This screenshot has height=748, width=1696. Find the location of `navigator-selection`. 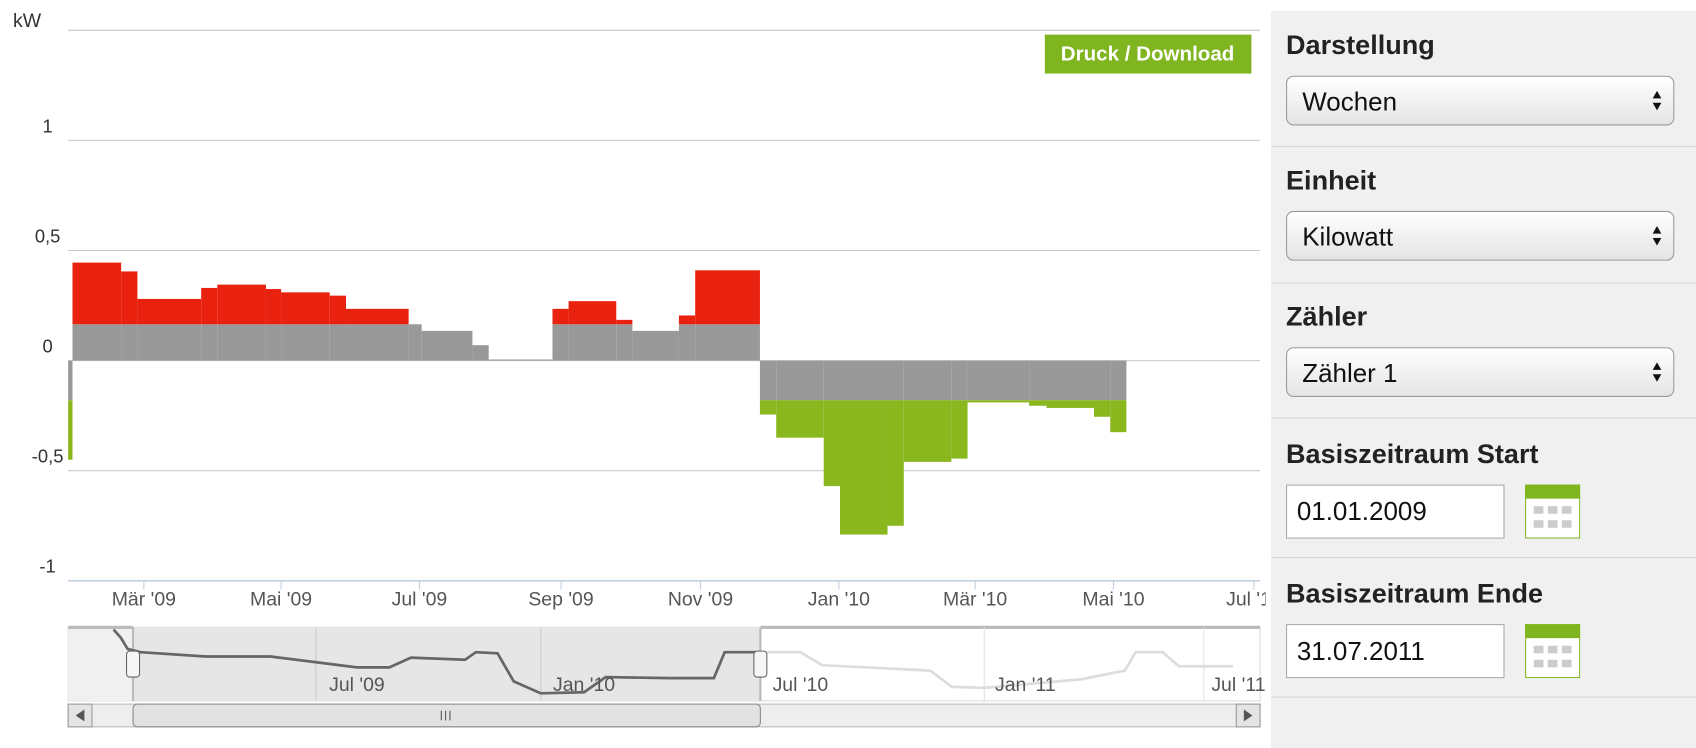

navigator-selection is located at coordinates (447, 664).